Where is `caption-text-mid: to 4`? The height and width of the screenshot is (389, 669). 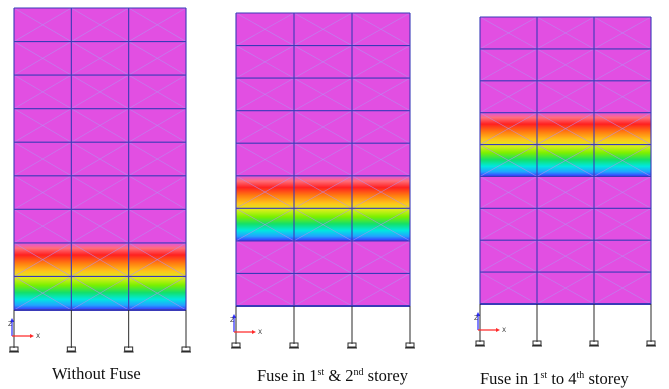
caption-text-mid: to 4 is located at coordinates (562, 378).